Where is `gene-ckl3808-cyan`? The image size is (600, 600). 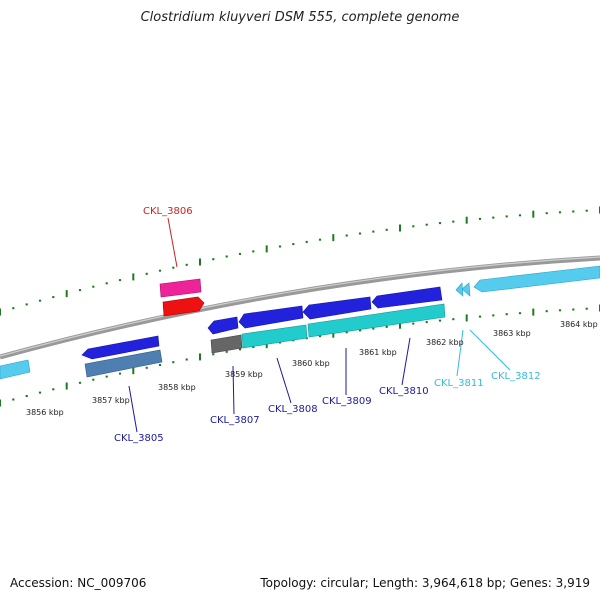
gene-ckl3808-cyan is located at coordinates (274, 336).